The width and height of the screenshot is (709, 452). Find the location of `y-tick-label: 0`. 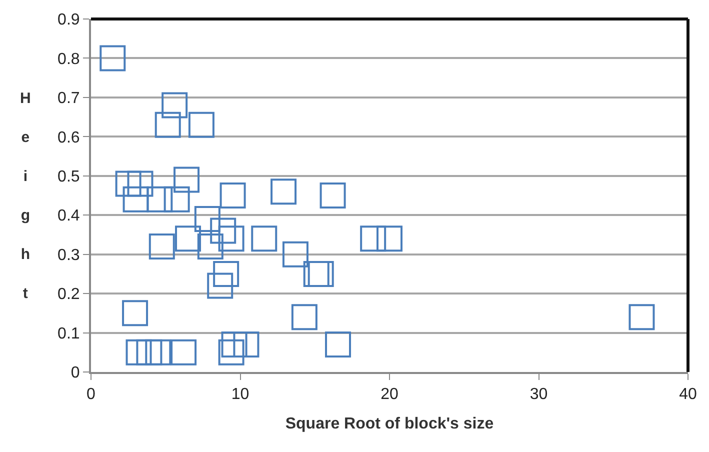

y-tick-label: 0 is located at coordinates (75, 373).